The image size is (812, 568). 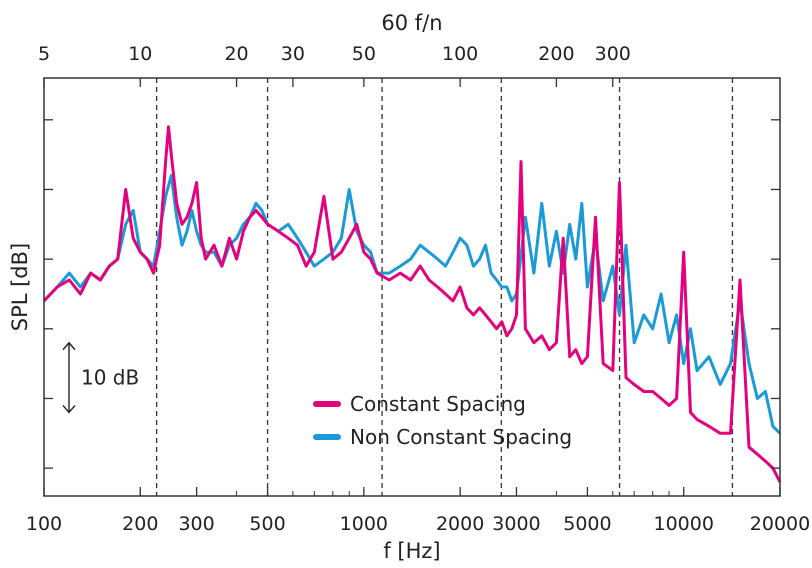 What do you see at coordinates (516, 524) in the screenshot?
I see `x-tick-label: 3000` at bounding box center [516, 524].